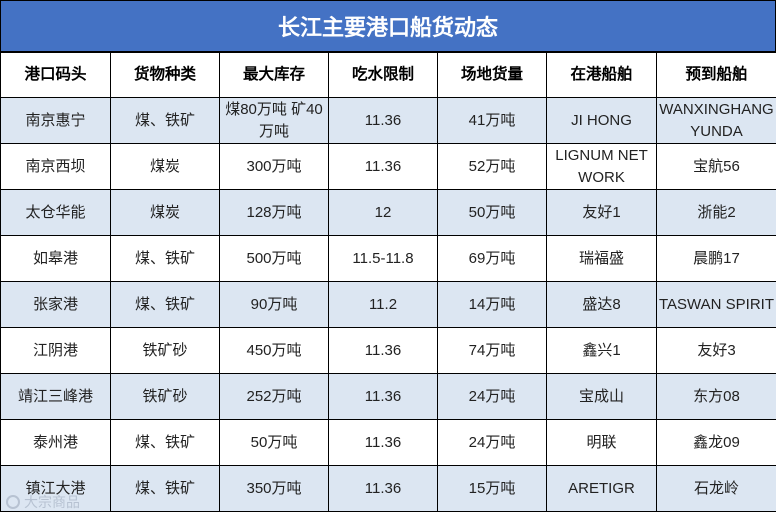  Describe the element at coordinates (274, 488) in the screenshot. I see `table-cell: 350万吨` at that location.